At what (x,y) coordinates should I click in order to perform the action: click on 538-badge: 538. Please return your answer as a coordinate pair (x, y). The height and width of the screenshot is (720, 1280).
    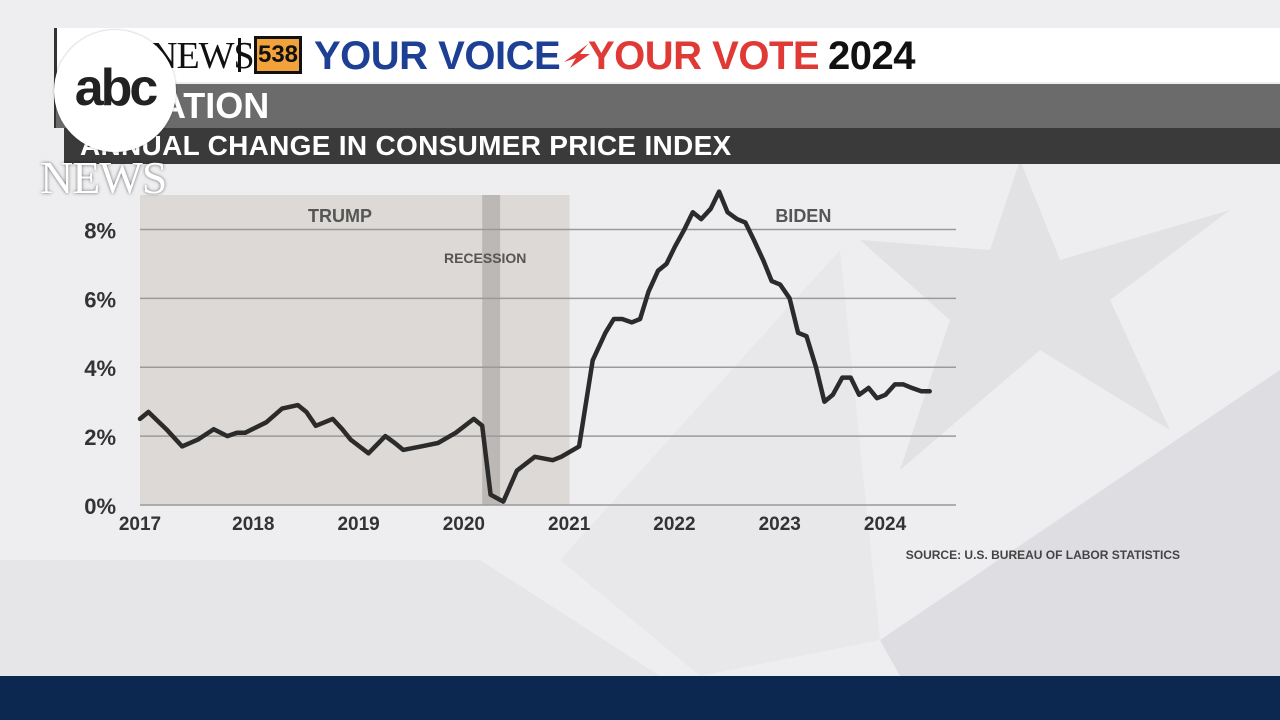
    Looking at the image, I should click on (278, 55).